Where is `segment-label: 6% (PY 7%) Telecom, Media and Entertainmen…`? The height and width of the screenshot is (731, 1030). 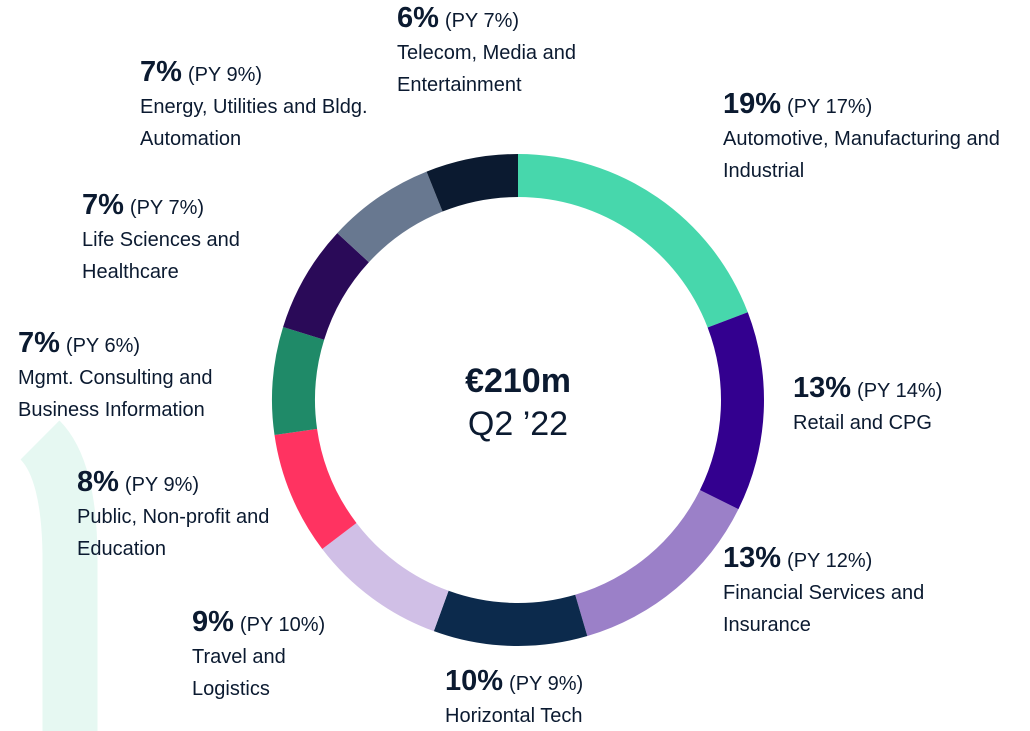
segment-label: 6% (PY 7%) Telecom, Media and Entertainmen… is located at coordinates (517, 51).